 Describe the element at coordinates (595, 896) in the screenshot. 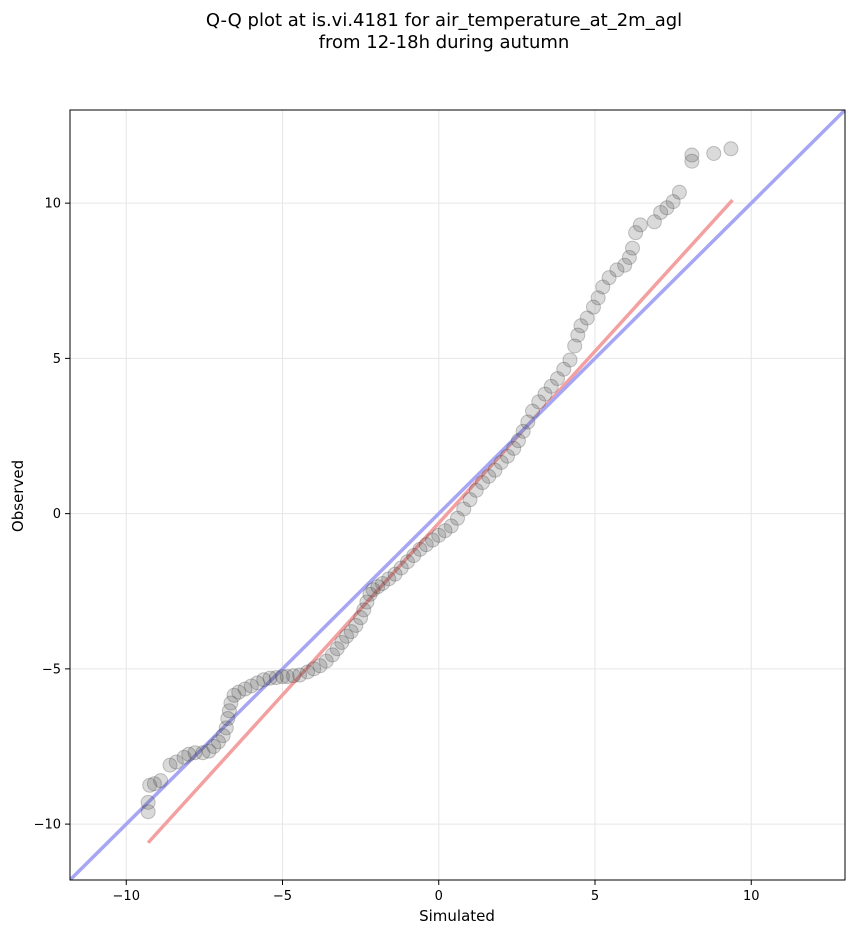

I see `x-tick-label: 5` at that location.